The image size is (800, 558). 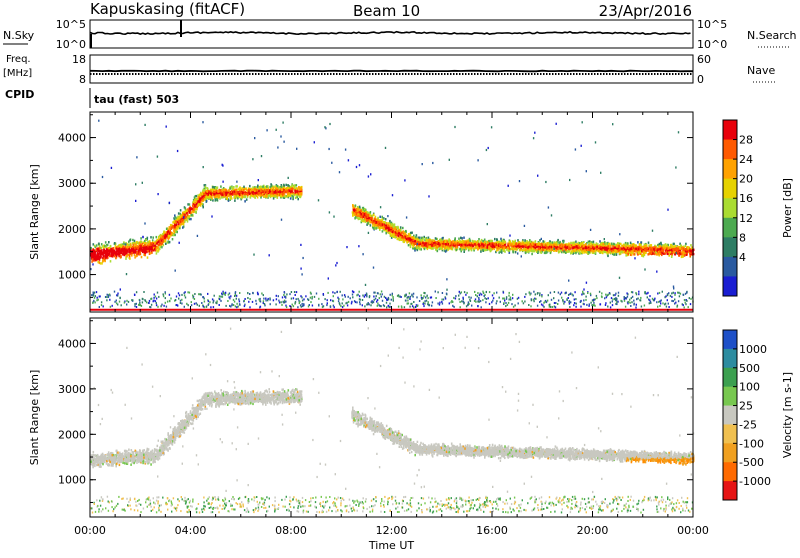 What do you see at coordinates (19, 94) in the screenshot?
I see `cpid-label: CPID` at bounding box center [19, 94].